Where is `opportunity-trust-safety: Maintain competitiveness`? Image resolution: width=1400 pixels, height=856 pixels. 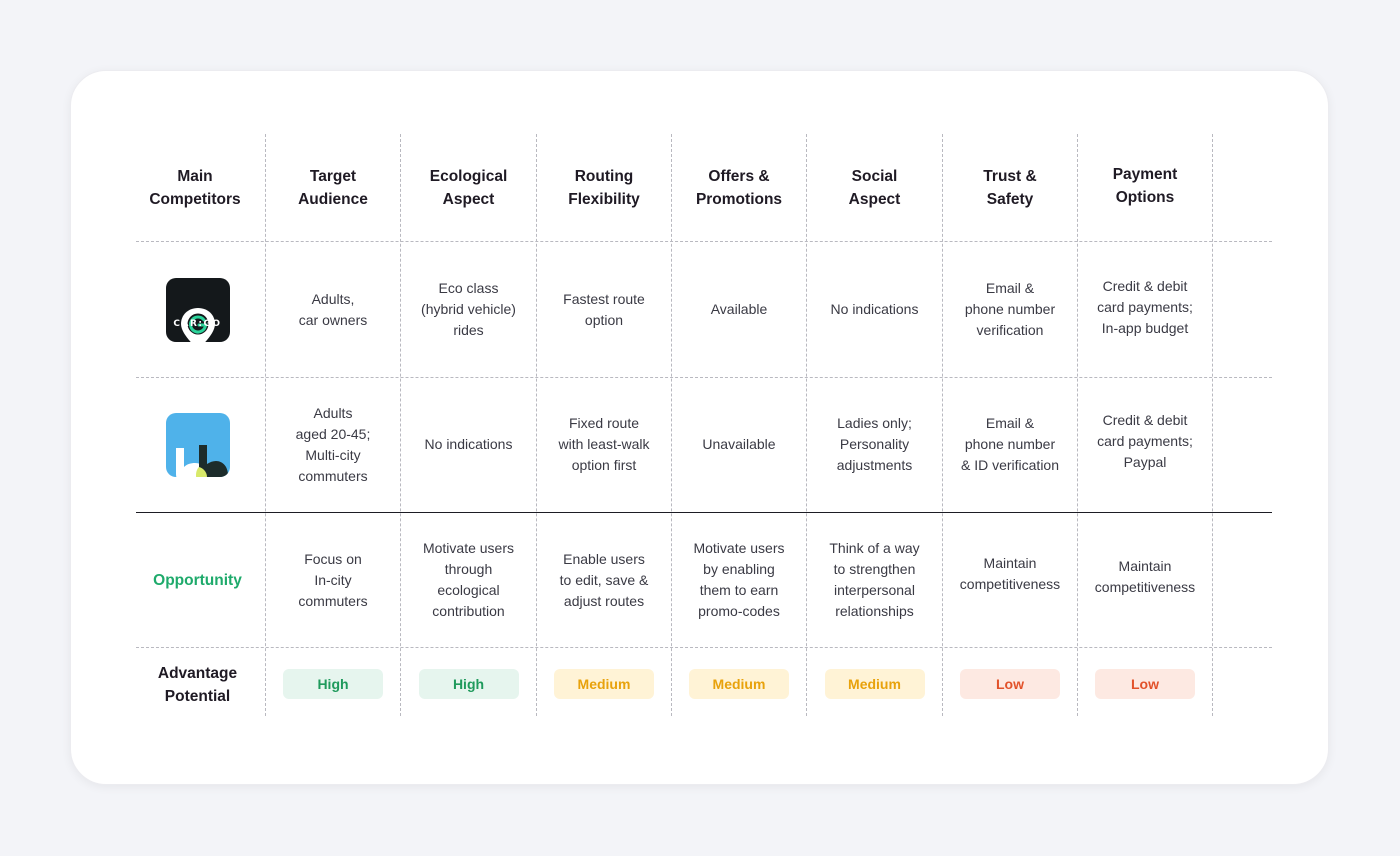
opportunity-trust-safety: Maintain competitiveness is located at coordinates (1010, 573).